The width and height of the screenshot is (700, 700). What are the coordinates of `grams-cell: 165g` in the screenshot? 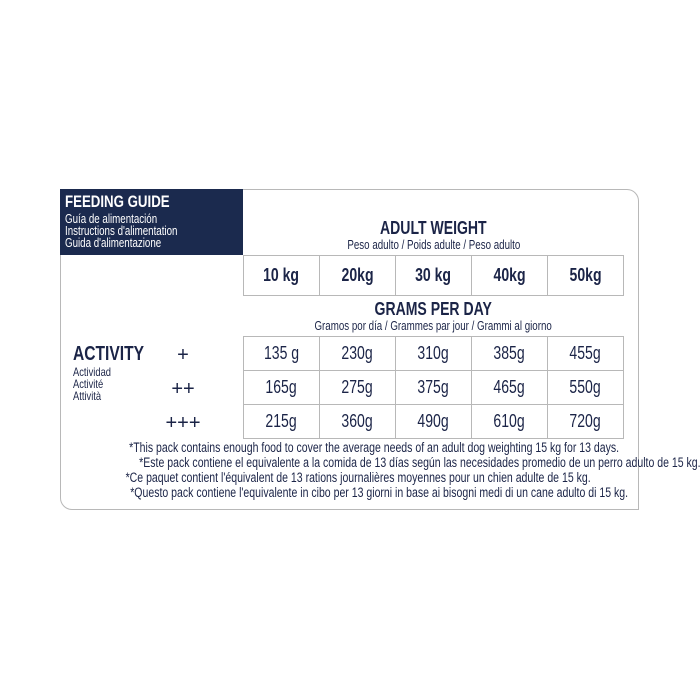 It's located at (281, 387).